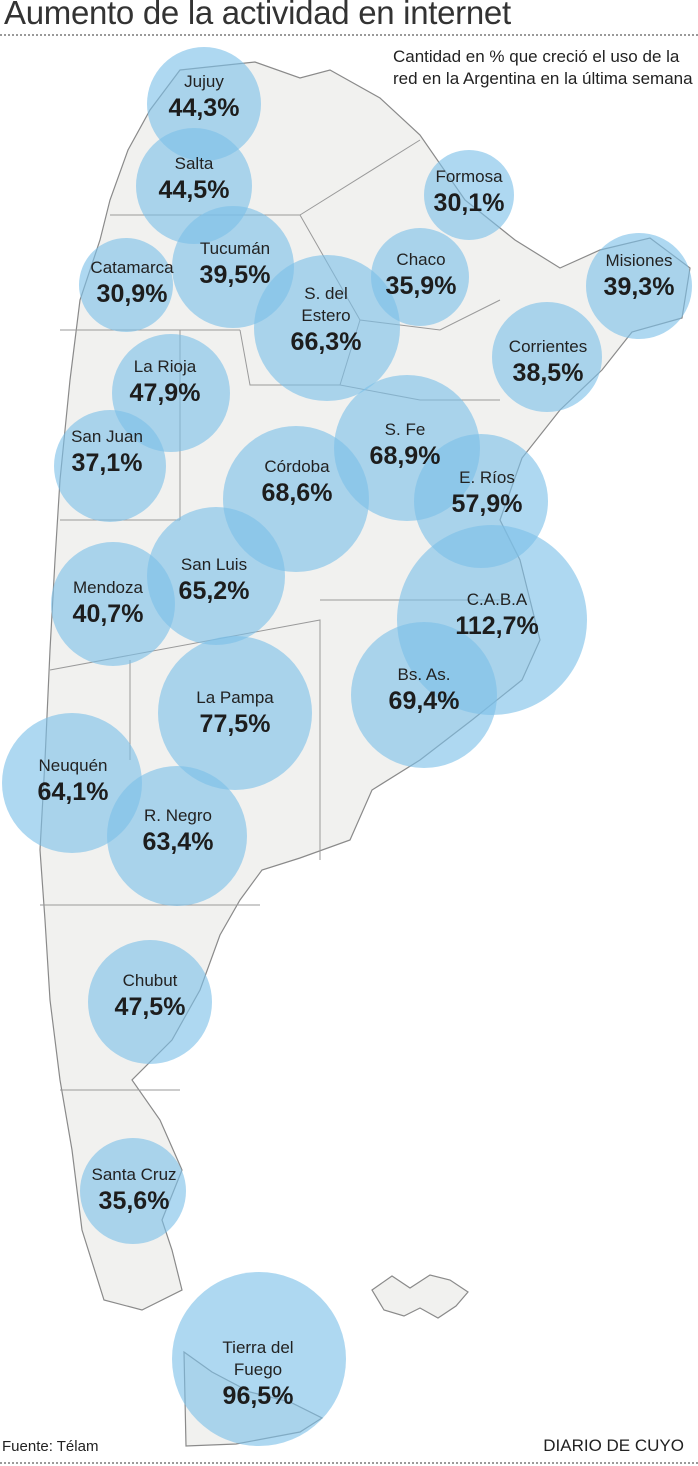  I want to click on label-chaco: Chaco 35,9%, so click(421, 275).